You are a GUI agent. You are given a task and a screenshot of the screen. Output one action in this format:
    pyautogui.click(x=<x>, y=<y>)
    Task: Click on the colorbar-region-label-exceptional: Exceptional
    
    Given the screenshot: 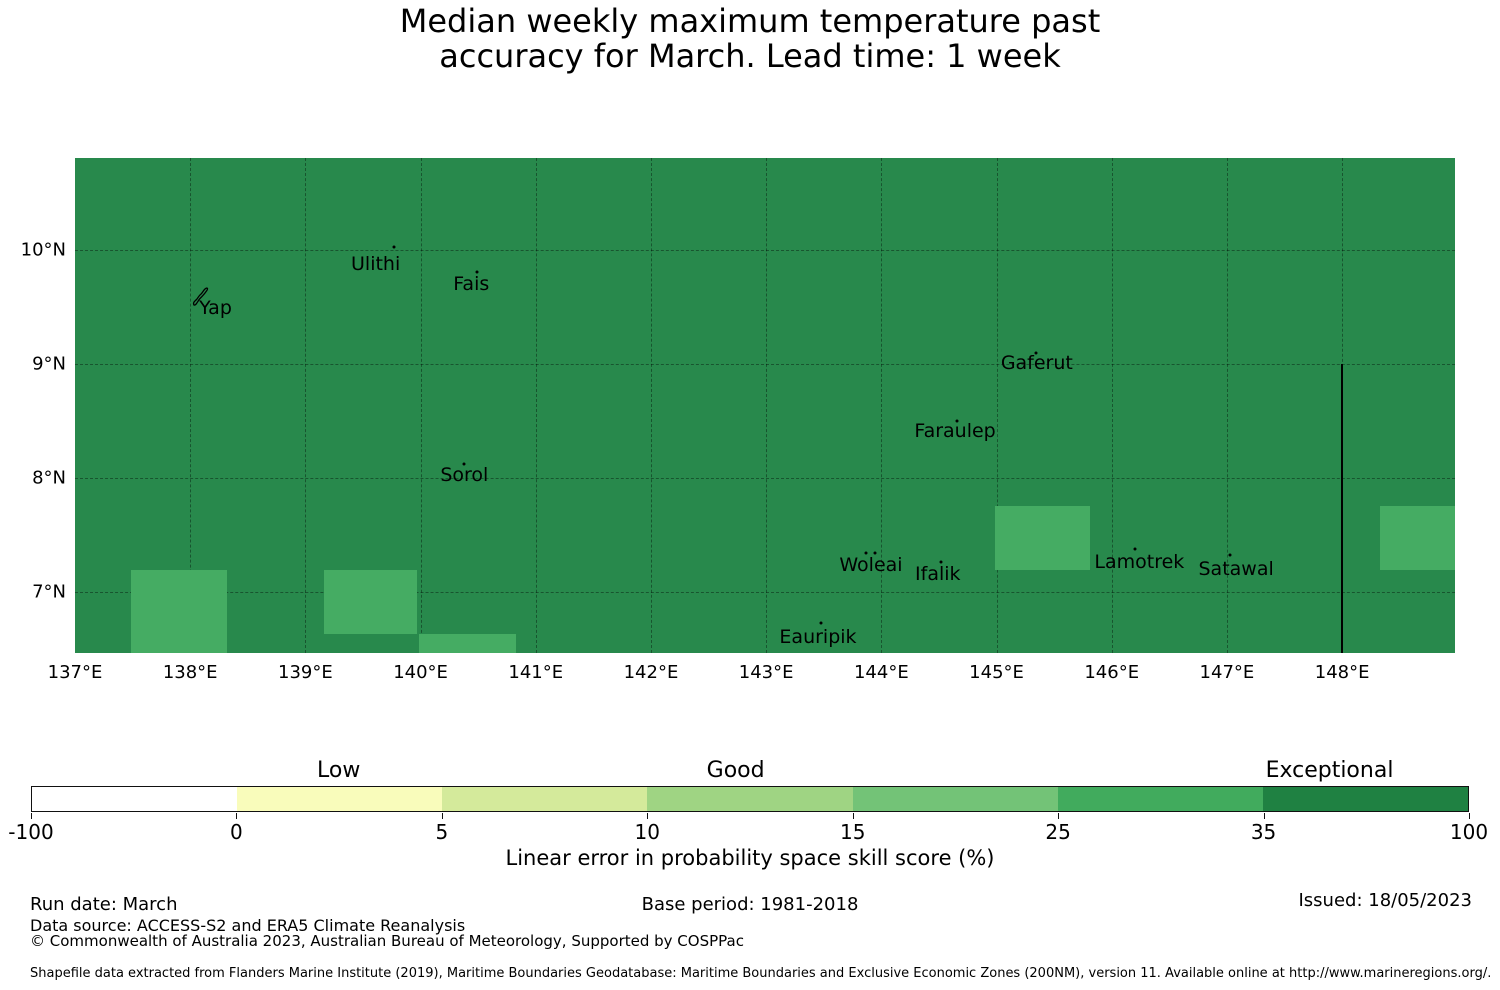 What is the action you would take?
    pyautogui.click(x=1329, y=770)
    